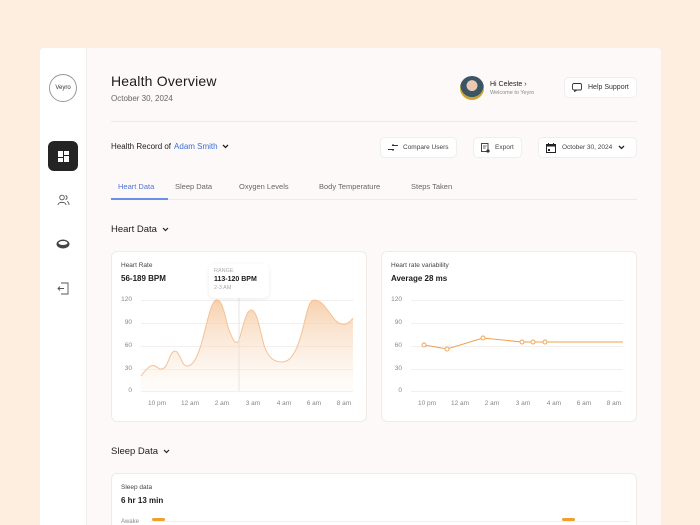 The image size is (700, 525). What do you see at coordinates (472, 88) in the screenshot?
I see `avatar` at bounding box center [472, 88].